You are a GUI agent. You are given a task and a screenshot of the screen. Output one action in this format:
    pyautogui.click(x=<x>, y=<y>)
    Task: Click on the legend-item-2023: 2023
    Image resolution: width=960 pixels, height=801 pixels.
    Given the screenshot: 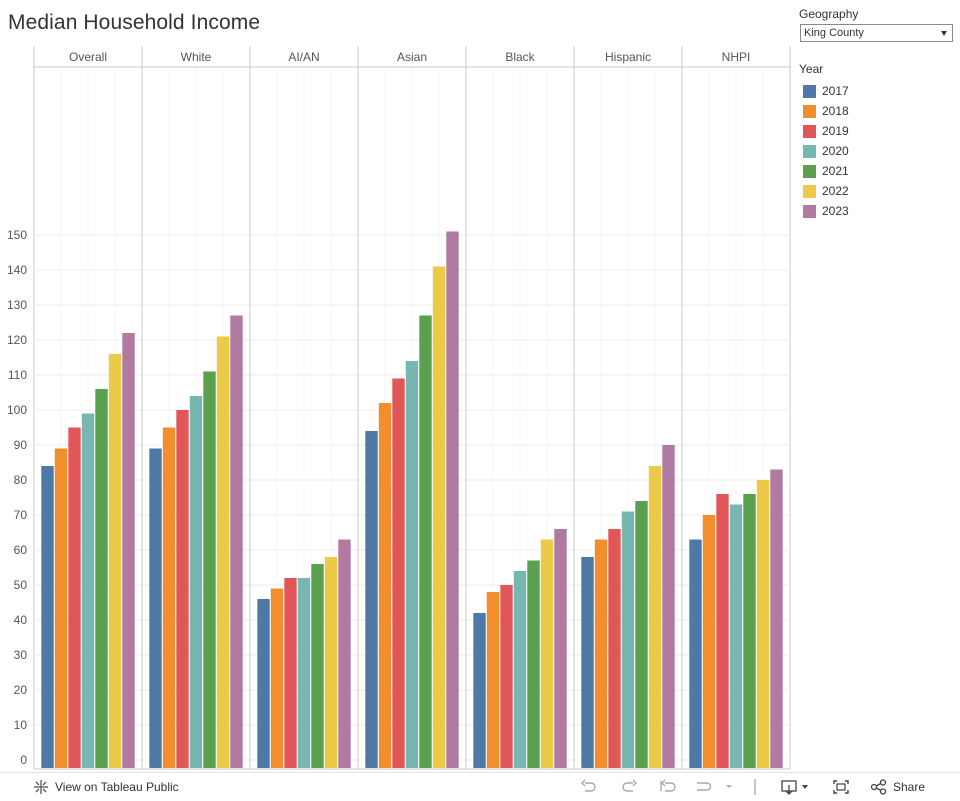 What is the action you would take?
    pyautogui.click(x=826, y=211)
    